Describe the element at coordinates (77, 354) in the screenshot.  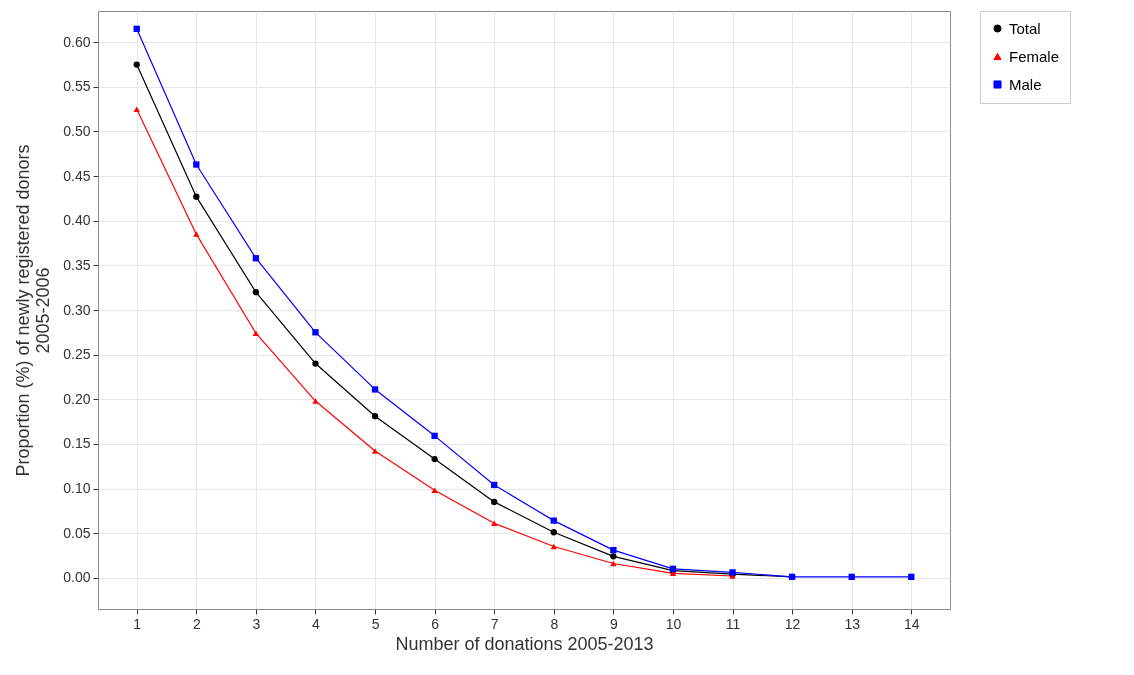
I see `y-tick-label: 0.25` at that location.